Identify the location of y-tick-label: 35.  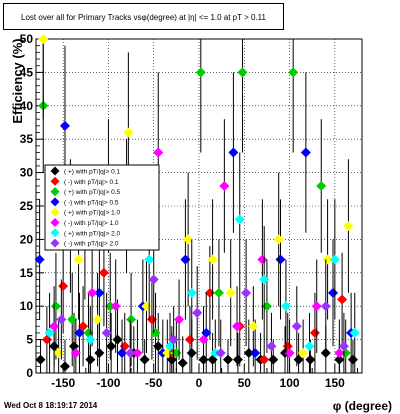
(27, 139).